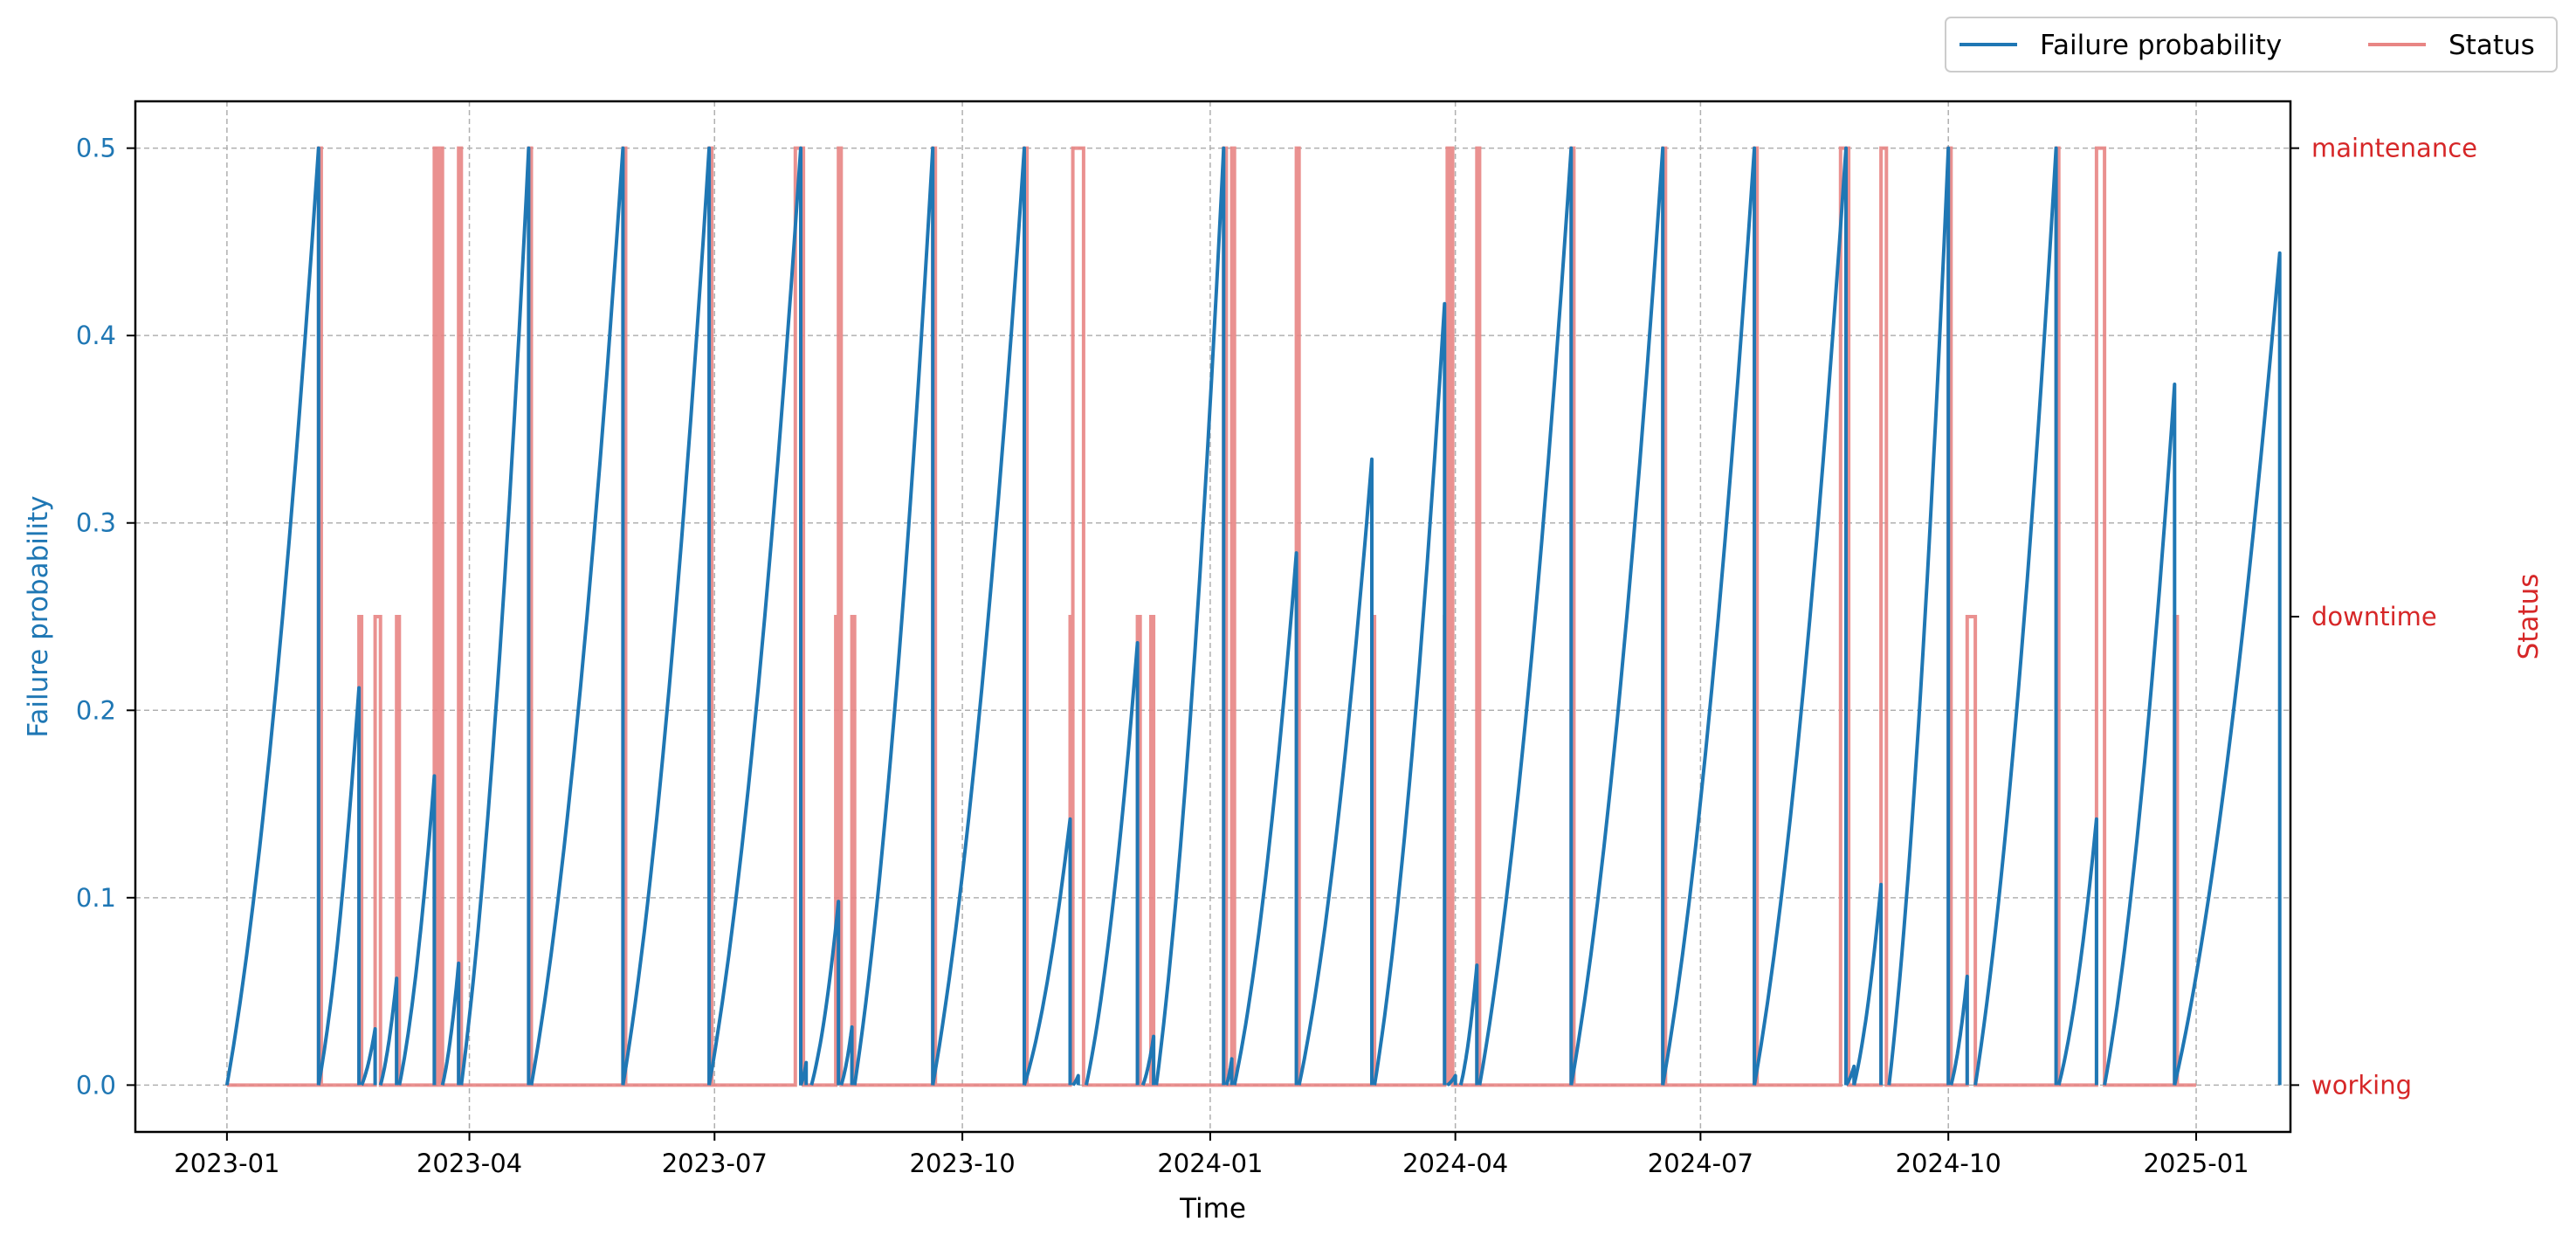  What do you see at coordinates (96, 335) in the screenshot?
I see `y-left-tick-label: 0.4` at bounding box center [96, 335].